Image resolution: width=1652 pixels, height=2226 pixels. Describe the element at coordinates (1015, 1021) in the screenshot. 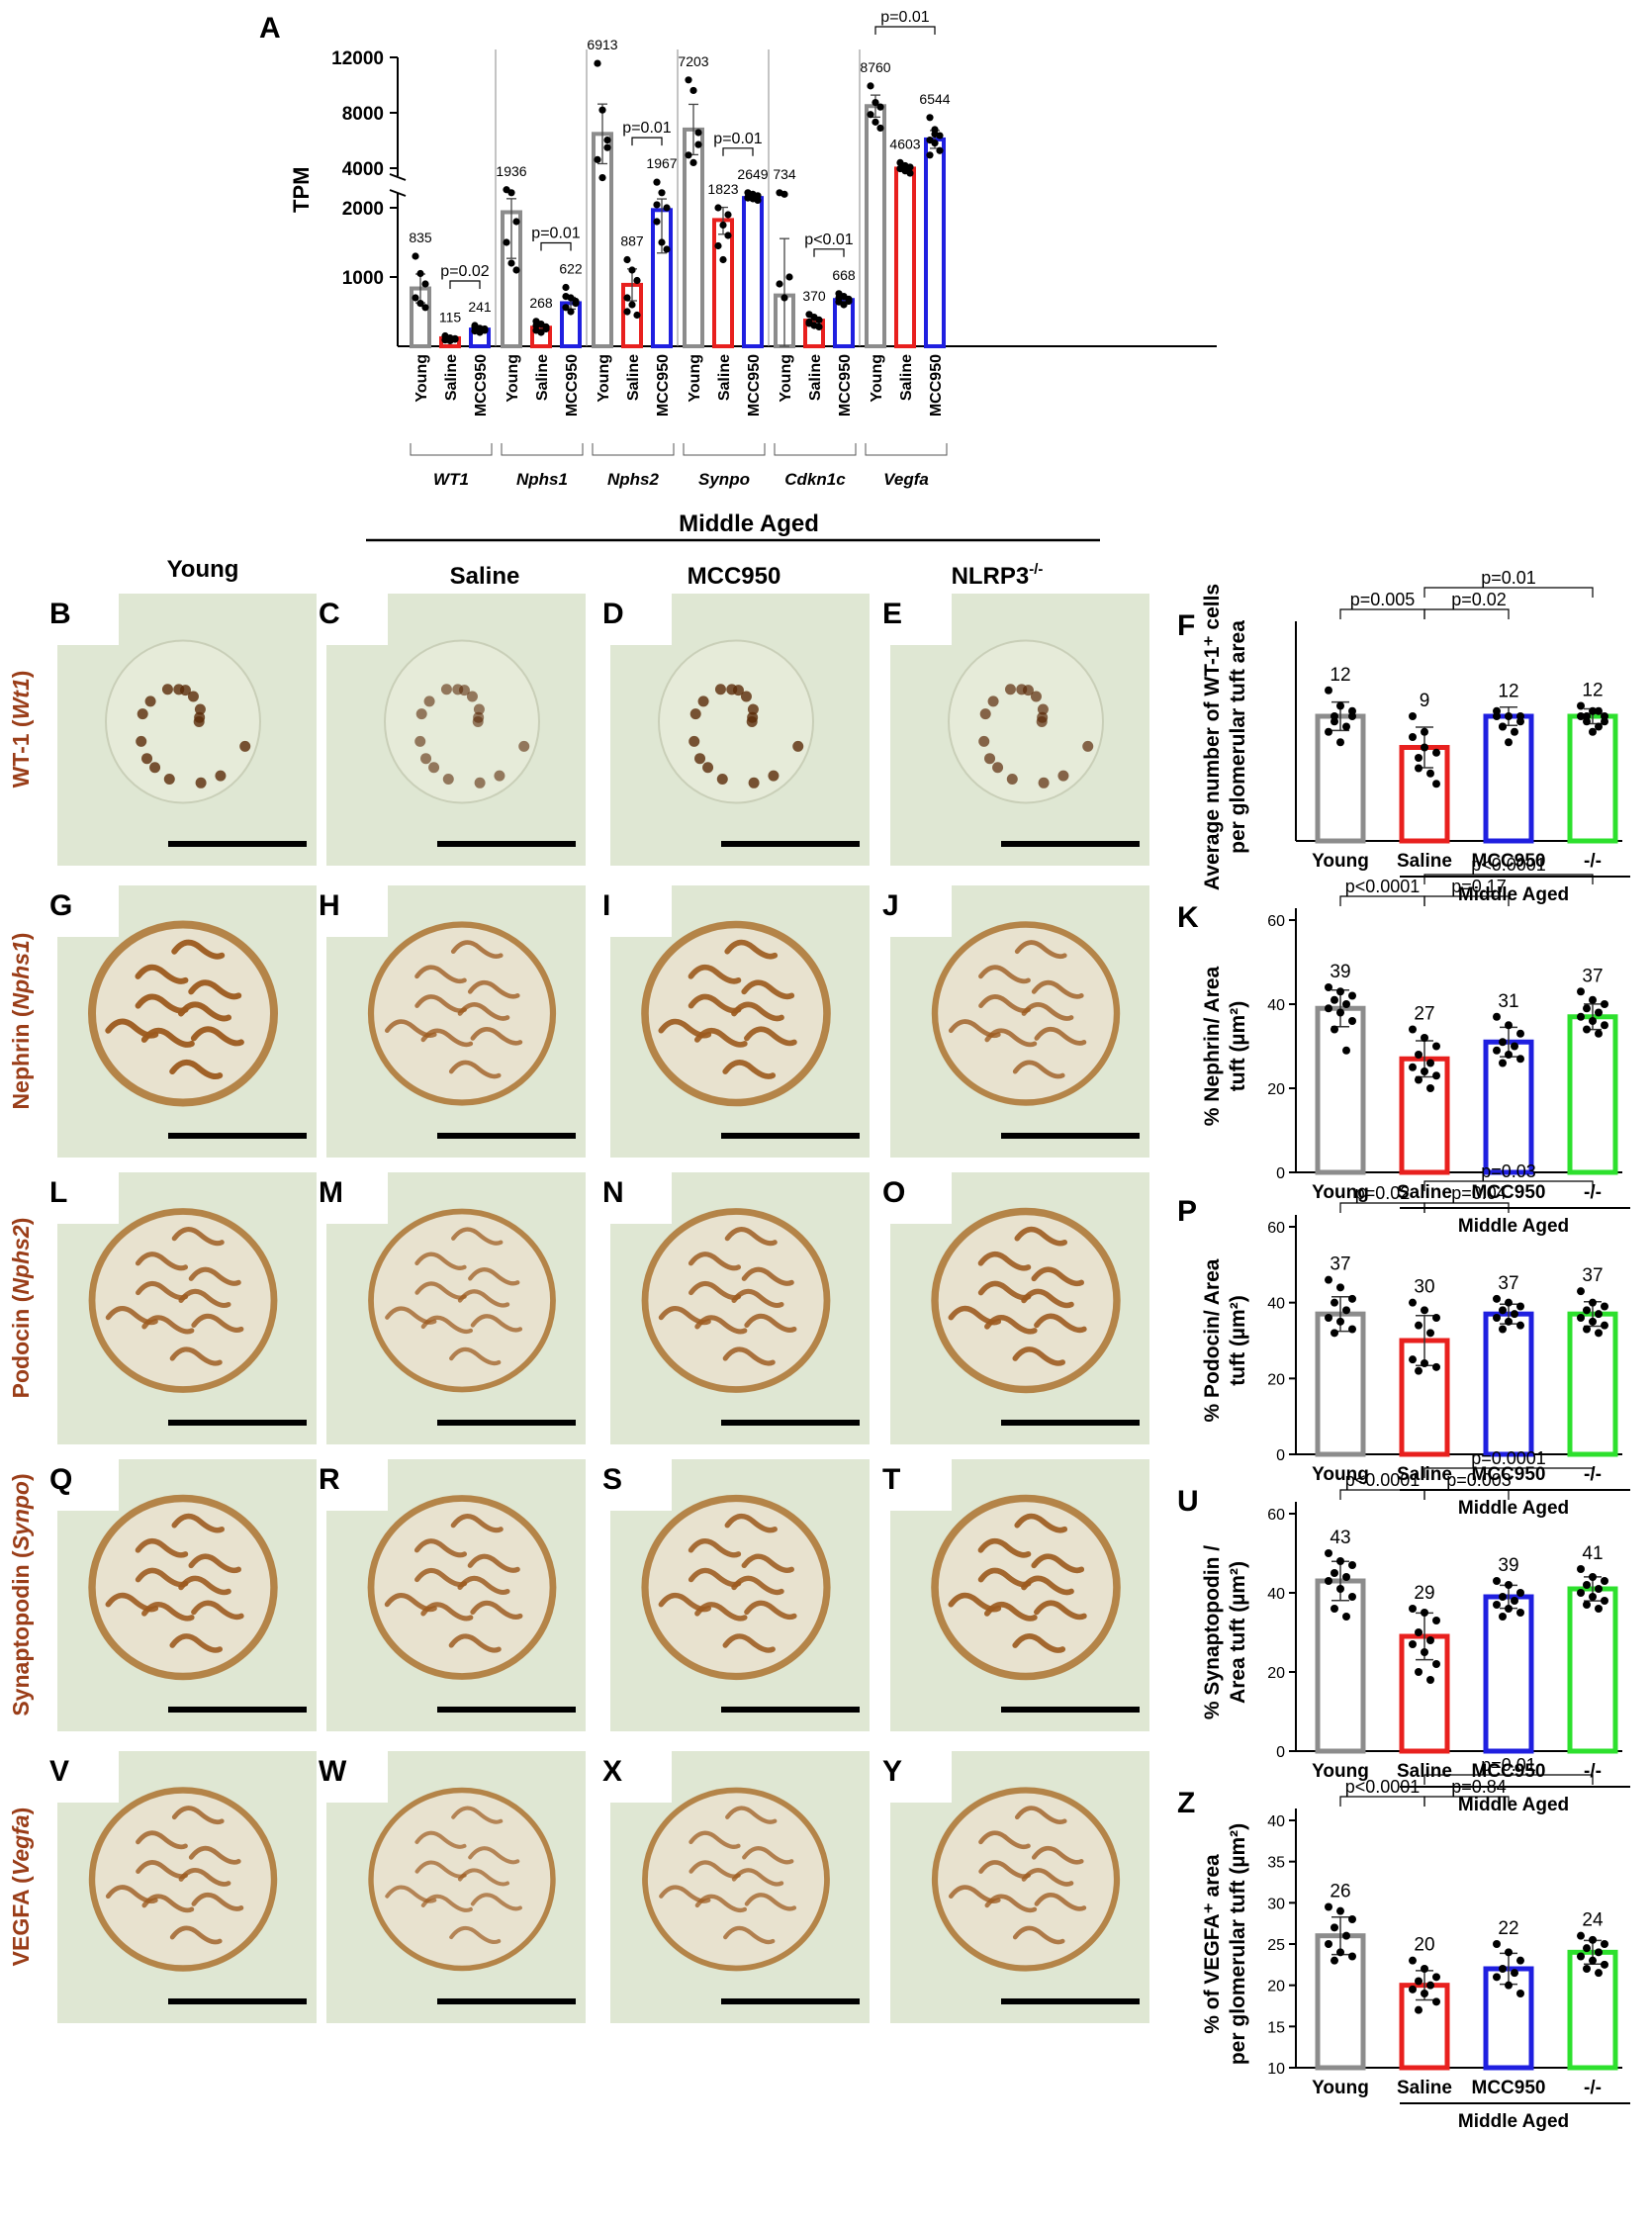

I see `micrograph-j: J` at that location.